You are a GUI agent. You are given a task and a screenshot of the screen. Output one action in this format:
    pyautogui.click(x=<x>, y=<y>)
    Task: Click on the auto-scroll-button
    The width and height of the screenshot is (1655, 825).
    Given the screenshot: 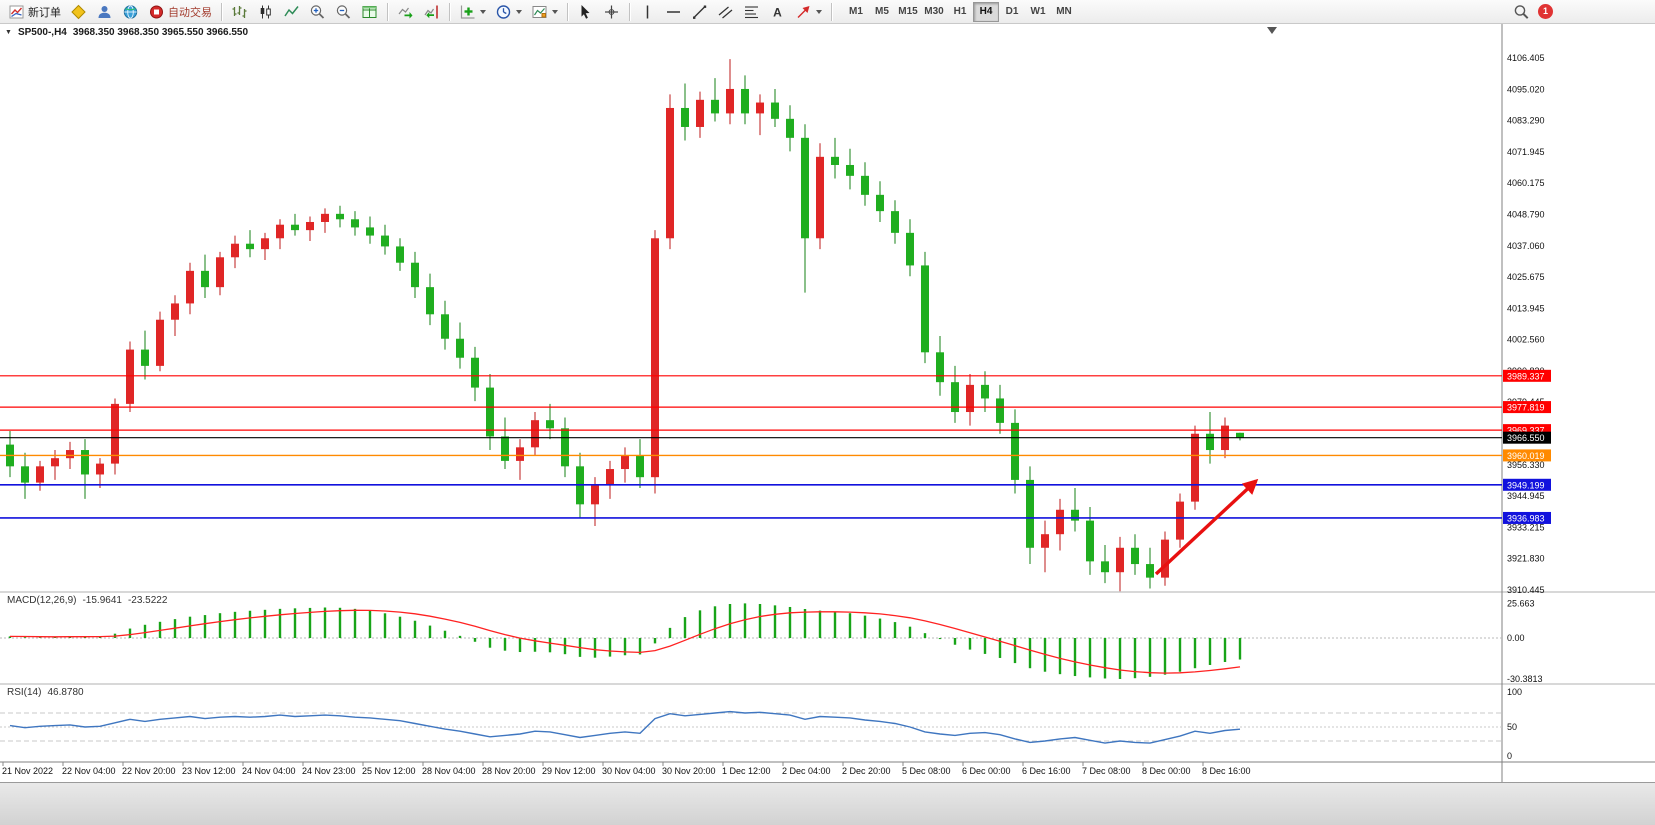 What is the action you would take?
    pyautogui.click(x=405, y=11)
    